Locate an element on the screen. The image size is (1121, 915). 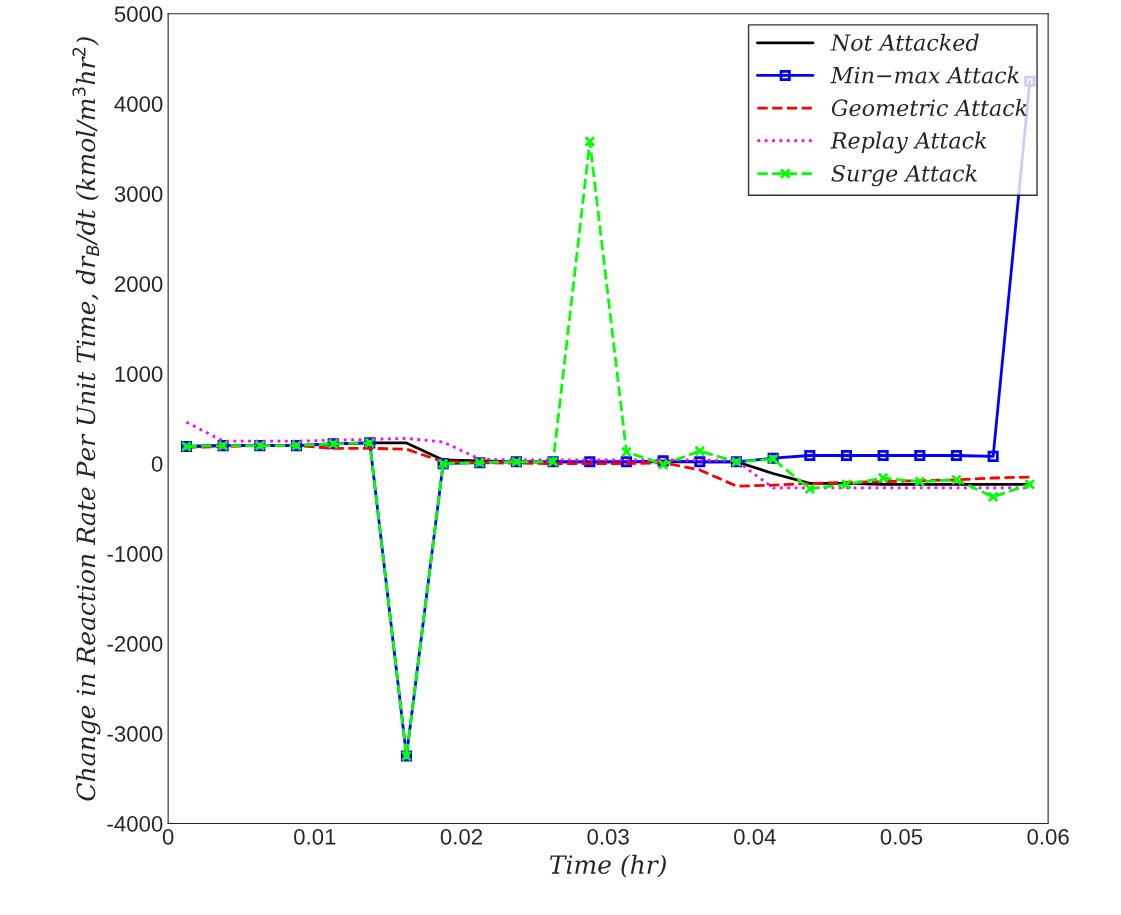
y-tick-label: 4000 is located at coordinates (138, 104).